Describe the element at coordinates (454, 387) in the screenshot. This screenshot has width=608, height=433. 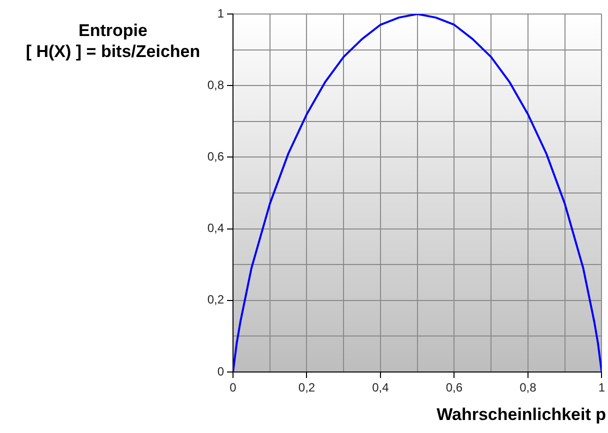
I see `x-tick-label: 0,6` at that location.